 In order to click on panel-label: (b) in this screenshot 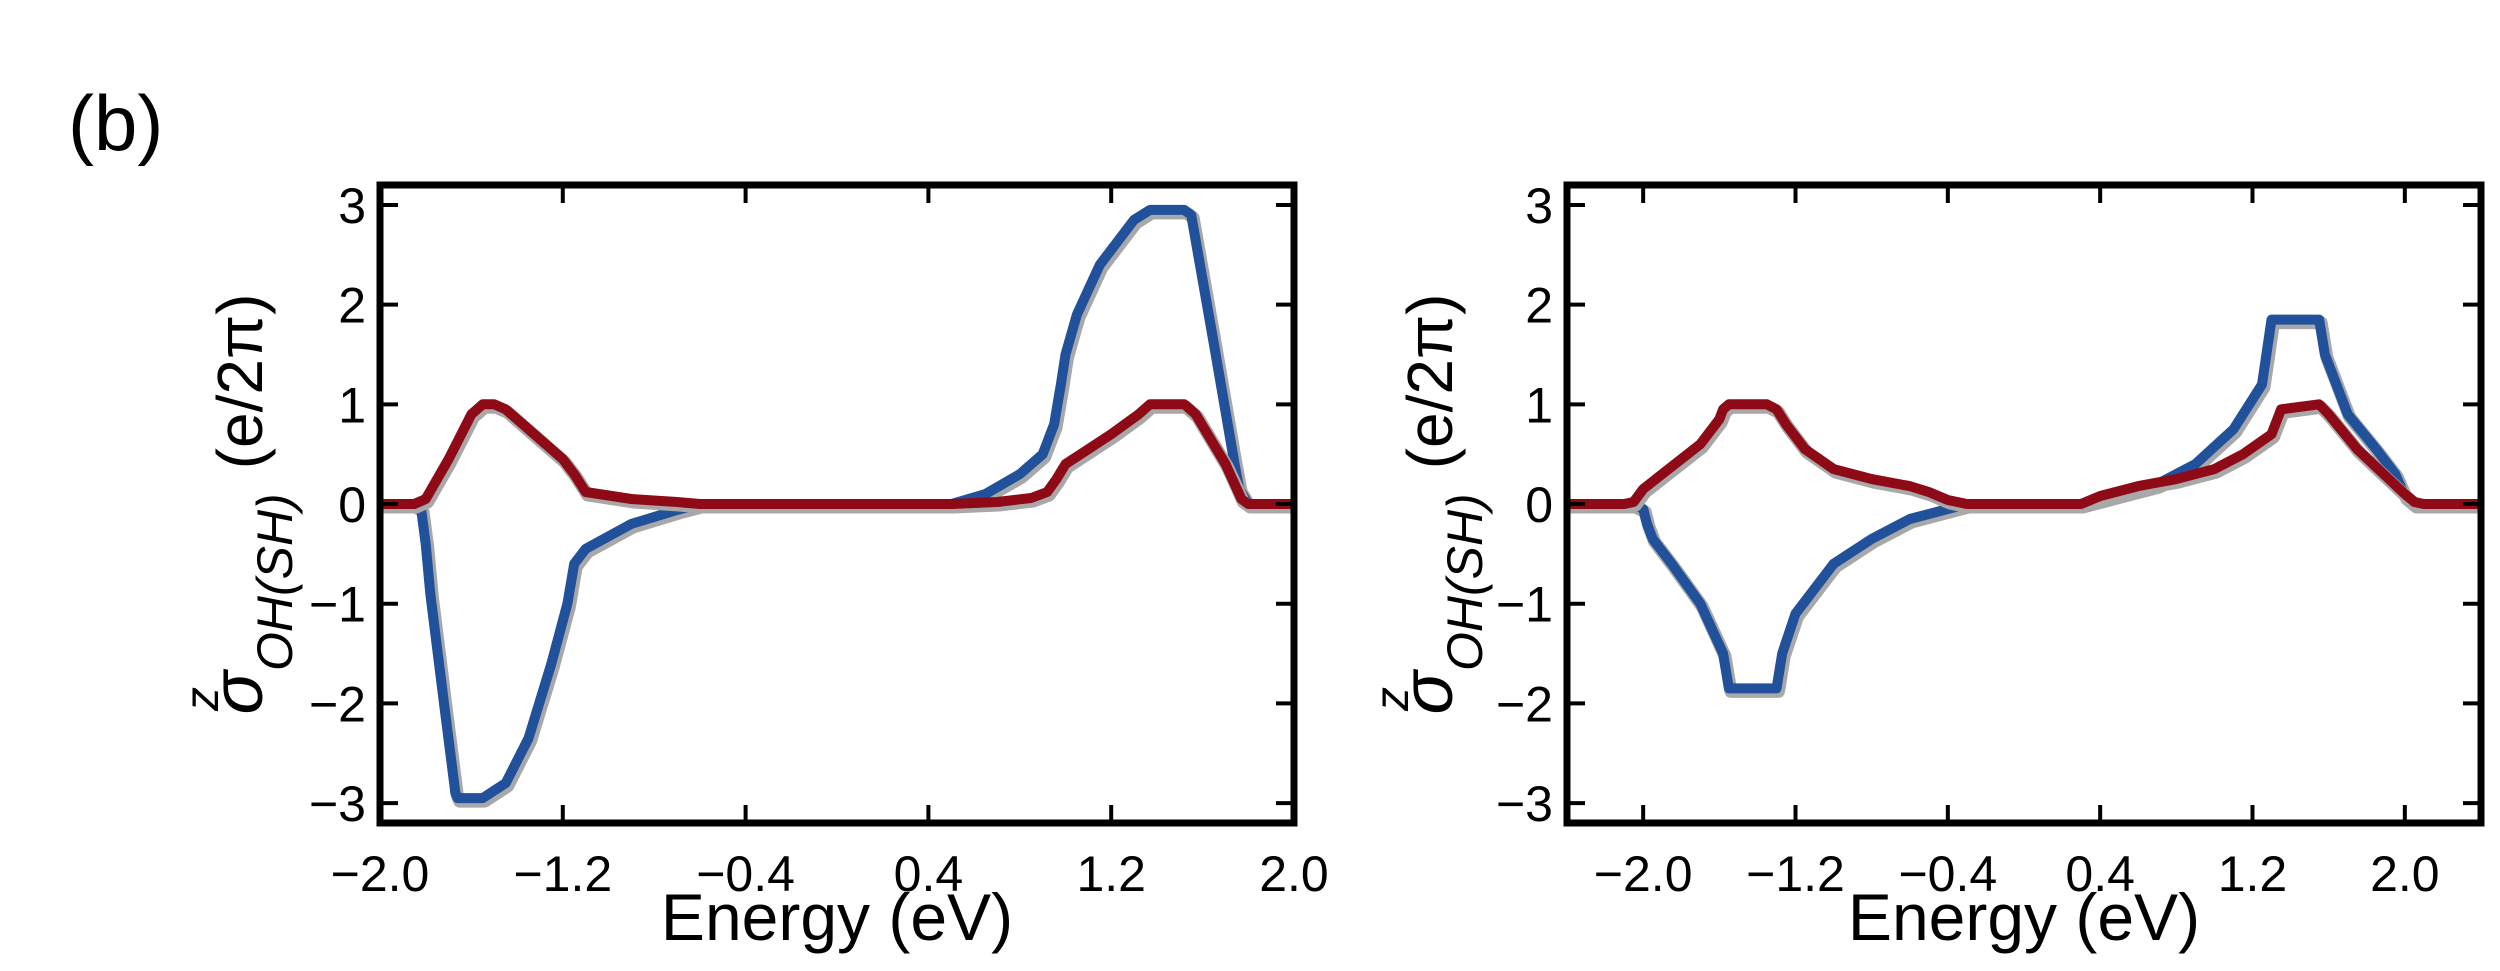, I will do `click(116, 123)`.